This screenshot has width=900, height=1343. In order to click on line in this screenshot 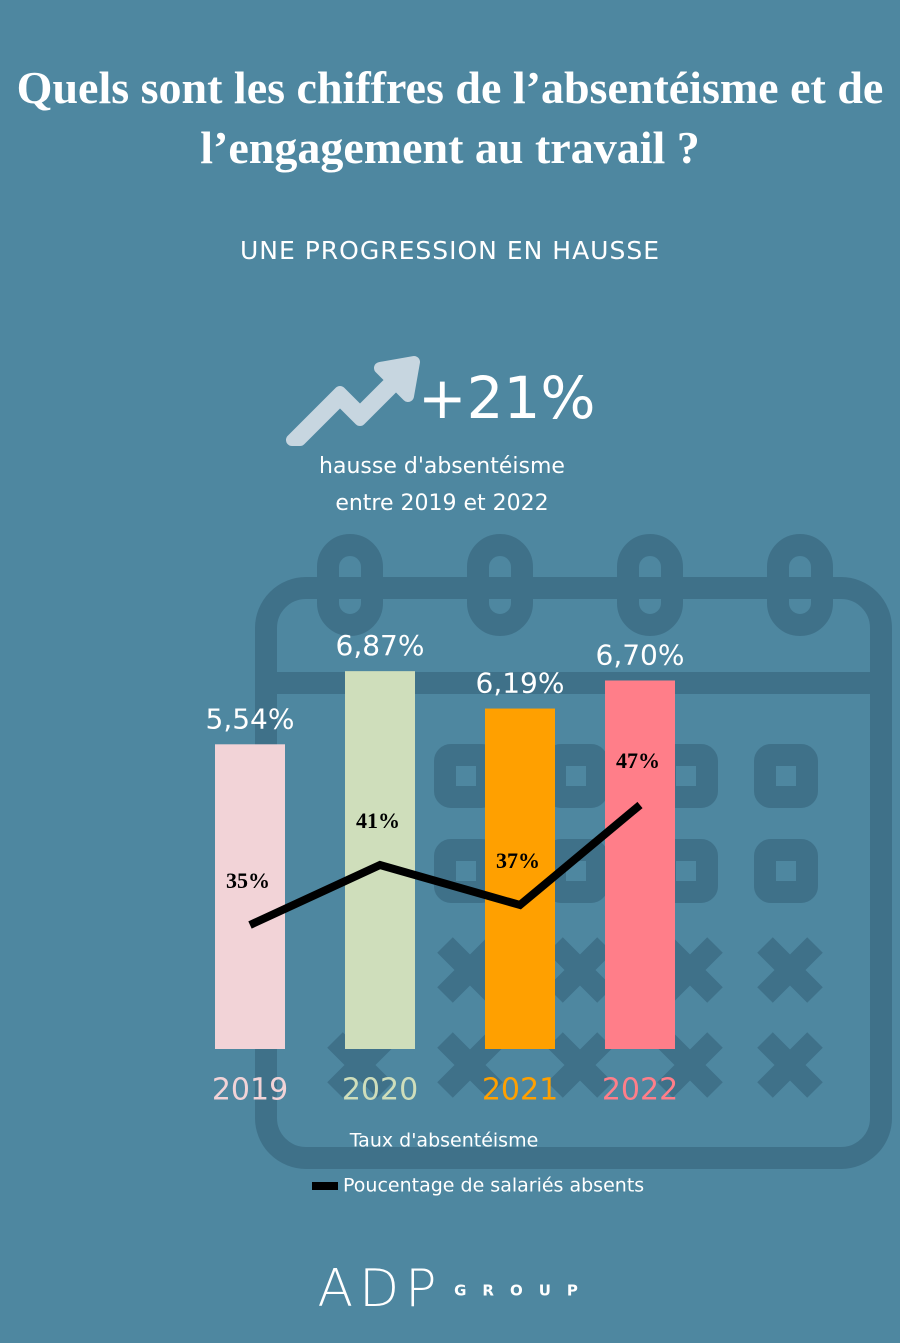, I will do `click(445, 865)`.